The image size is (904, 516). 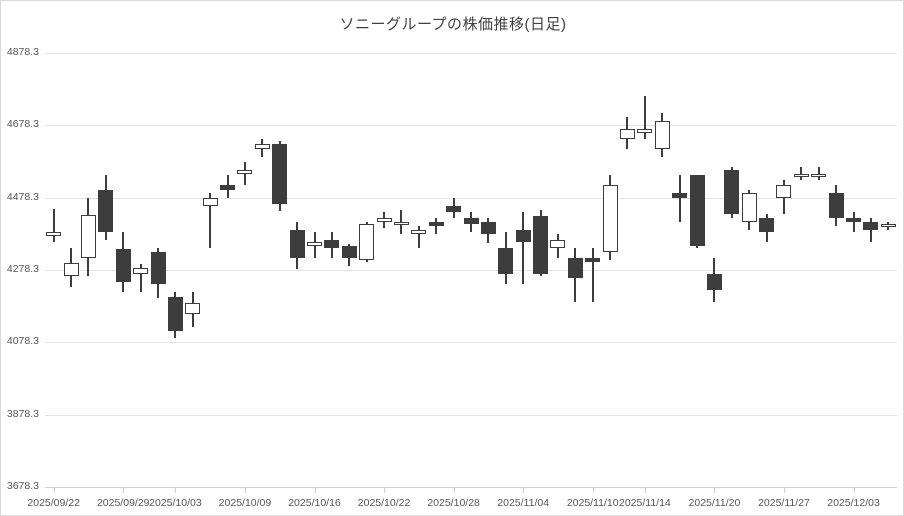 What do you see at coordinates (714, 503) in the screenshot?
I see `x-tick-label: 2025/11/20` at bounding box center [714, 503].